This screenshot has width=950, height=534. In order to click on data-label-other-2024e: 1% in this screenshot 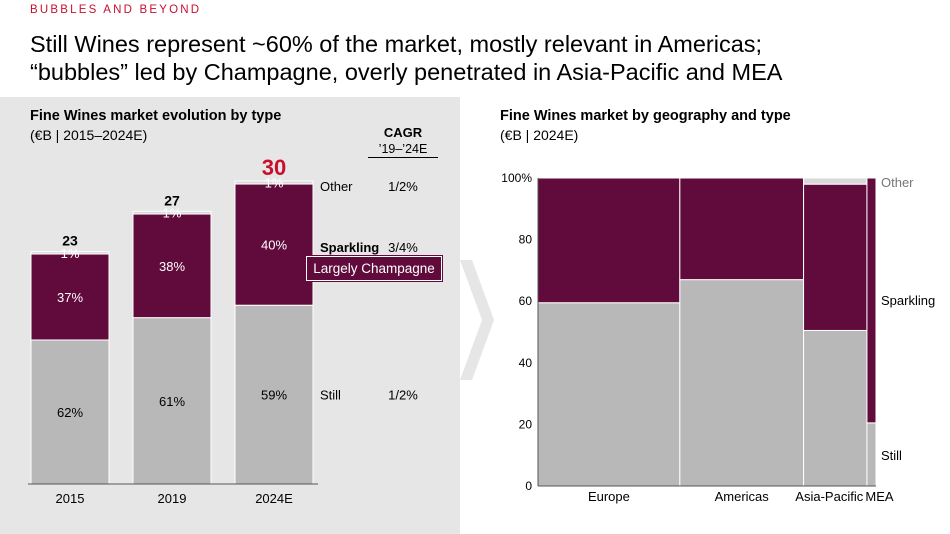, I will do `click(274, 183)`.